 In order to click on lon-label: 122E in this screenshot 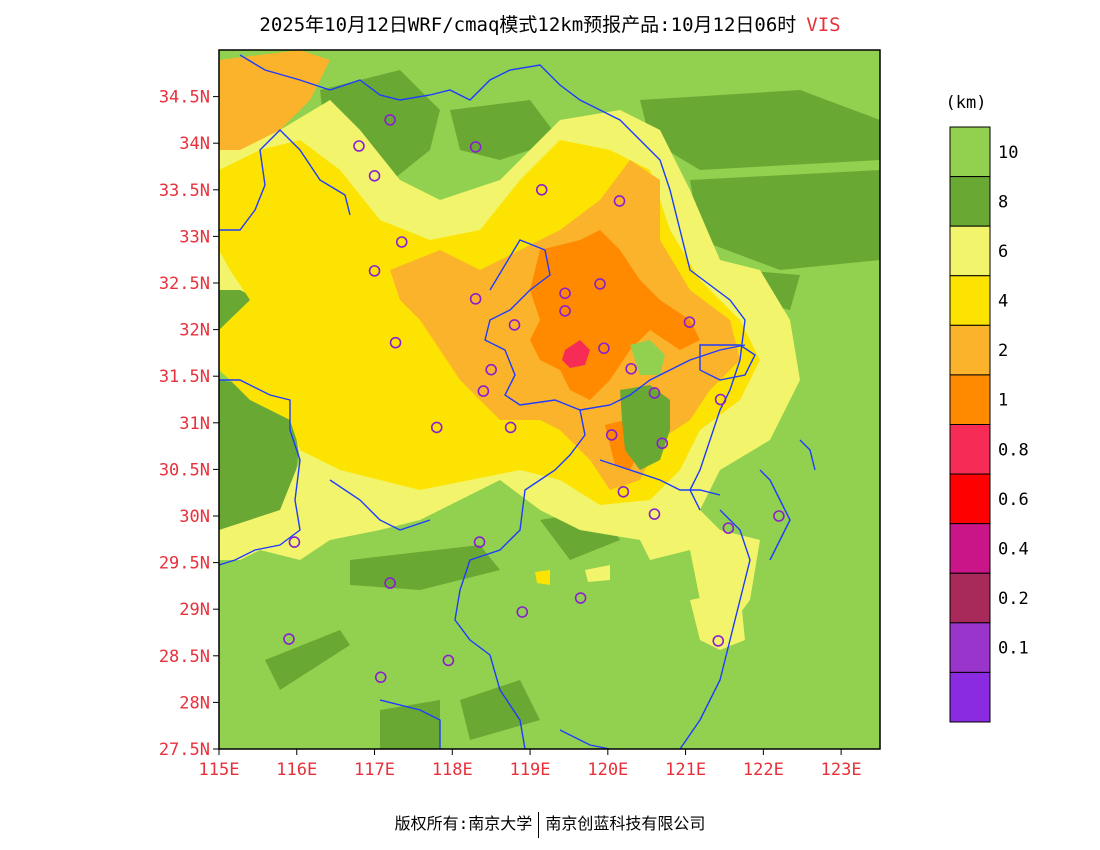, I will do `click(763, 770)`.